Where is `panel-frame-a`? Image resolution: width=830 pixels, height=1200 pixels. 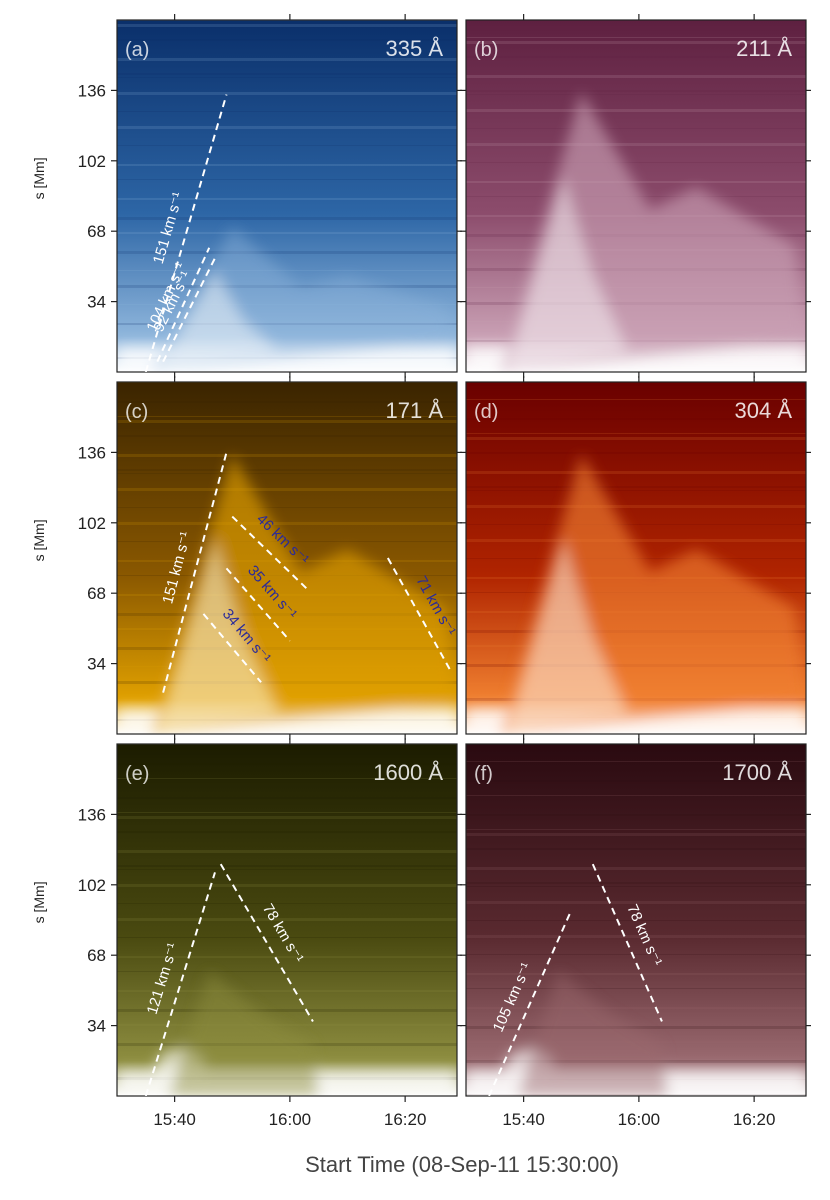 panel-frame-a is located at coordinates (287, 196).